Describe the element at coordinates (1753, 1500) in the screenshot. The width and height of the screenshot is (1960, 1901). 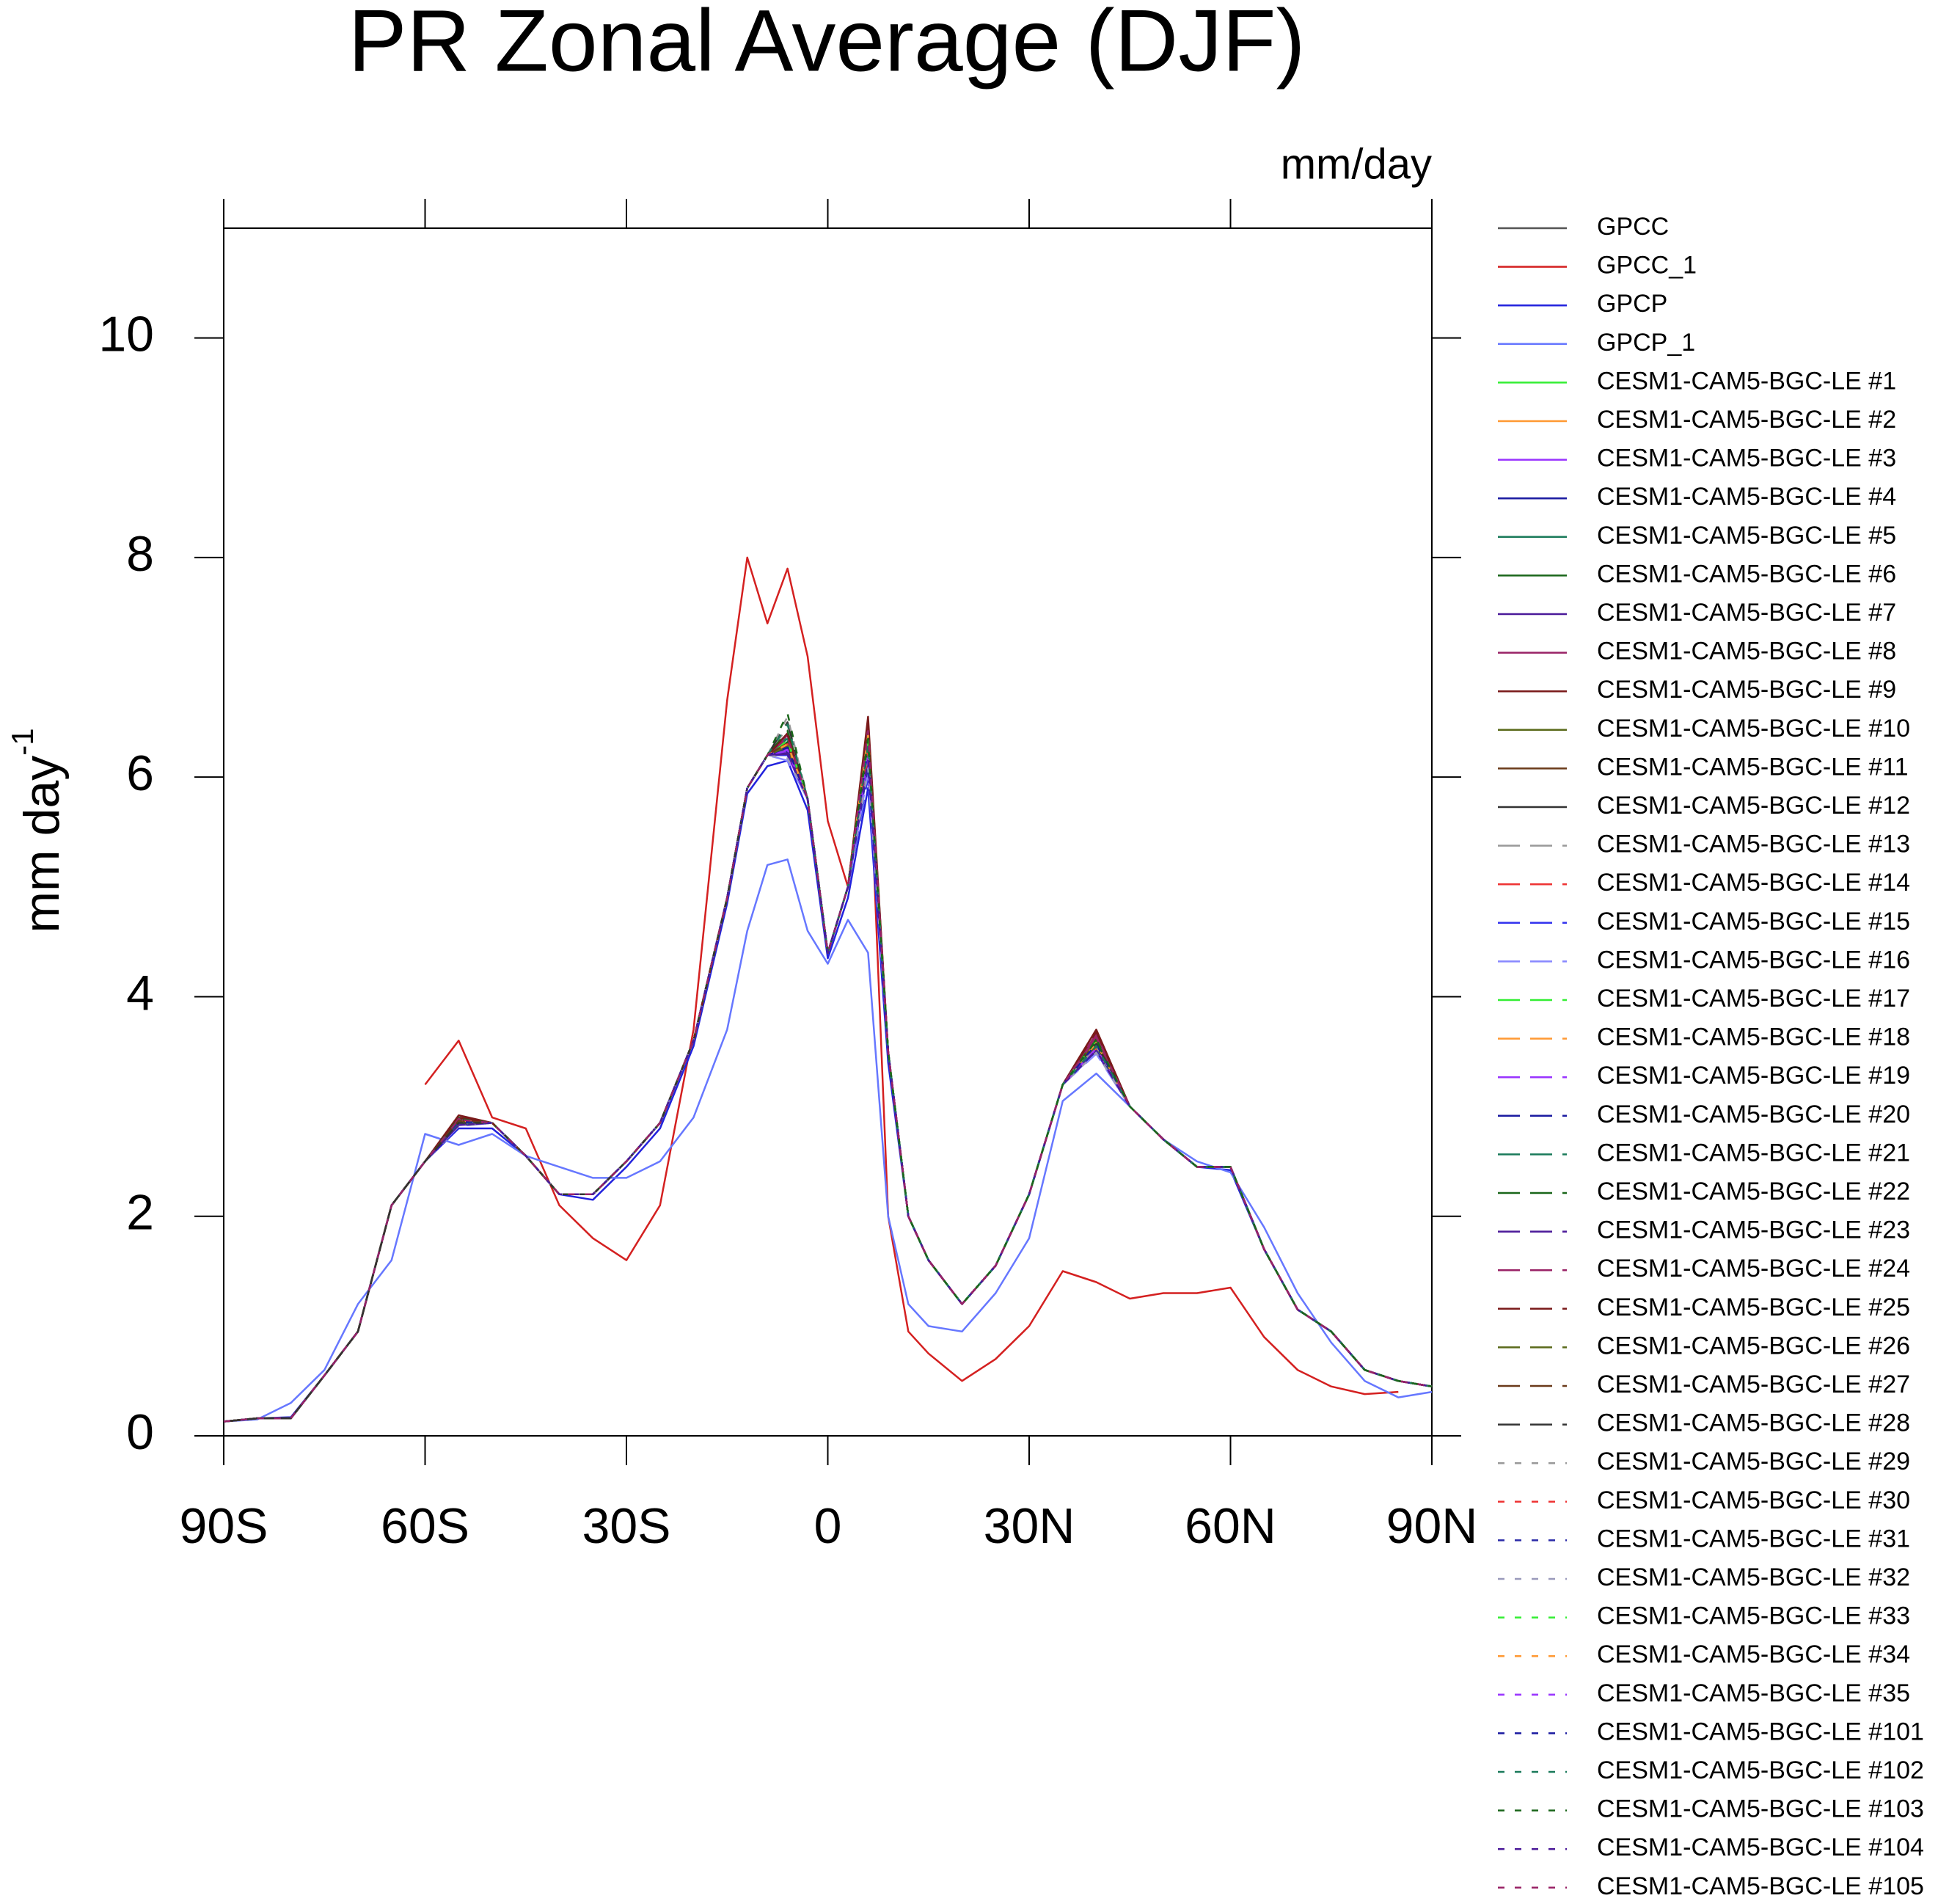
I see `legend-label: CESM1-CAM5-BGC-LE #30` at that location.